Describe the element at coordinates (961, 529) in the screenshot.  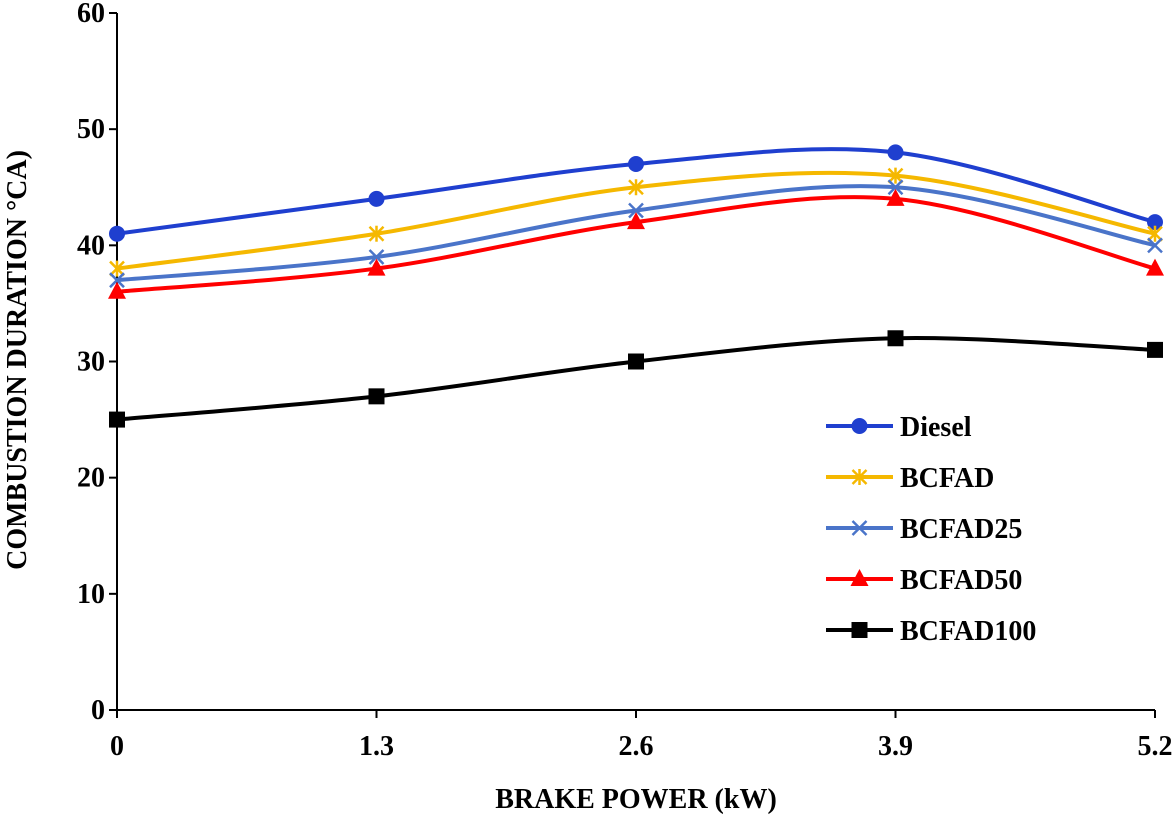
I see `legend-label: BCFAD25` at that location.